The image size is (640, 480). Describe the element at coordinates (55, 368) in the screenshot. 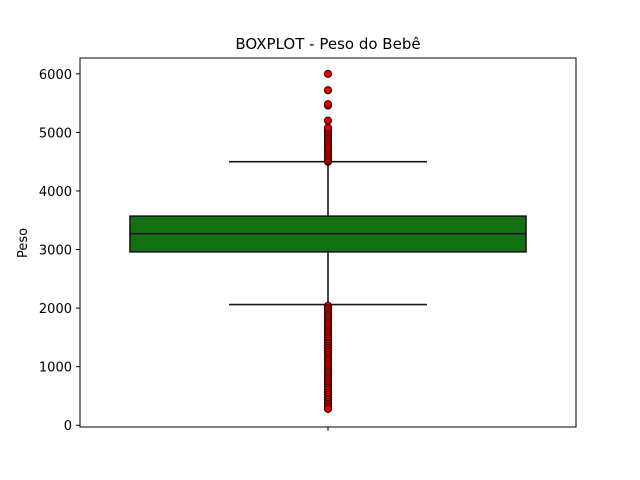

I see `y-tick-label: 1000` at that location.